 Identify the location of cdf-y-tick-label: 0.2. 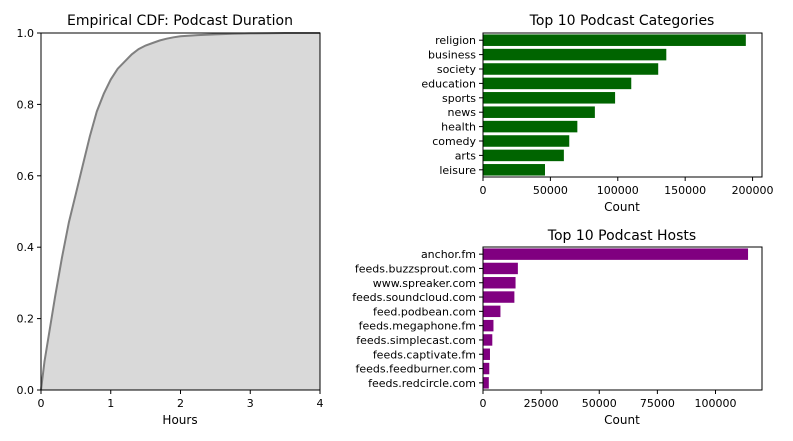
(26, 319).